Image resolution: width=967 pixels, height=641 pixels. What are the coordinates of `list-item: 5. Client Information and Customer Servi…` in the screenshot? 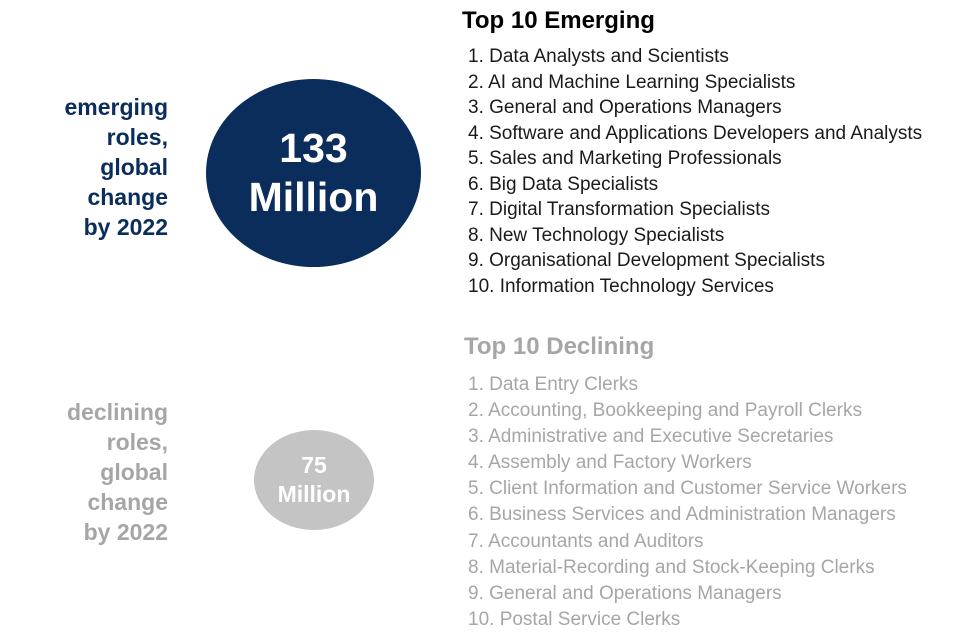 It's located at (687, 489).